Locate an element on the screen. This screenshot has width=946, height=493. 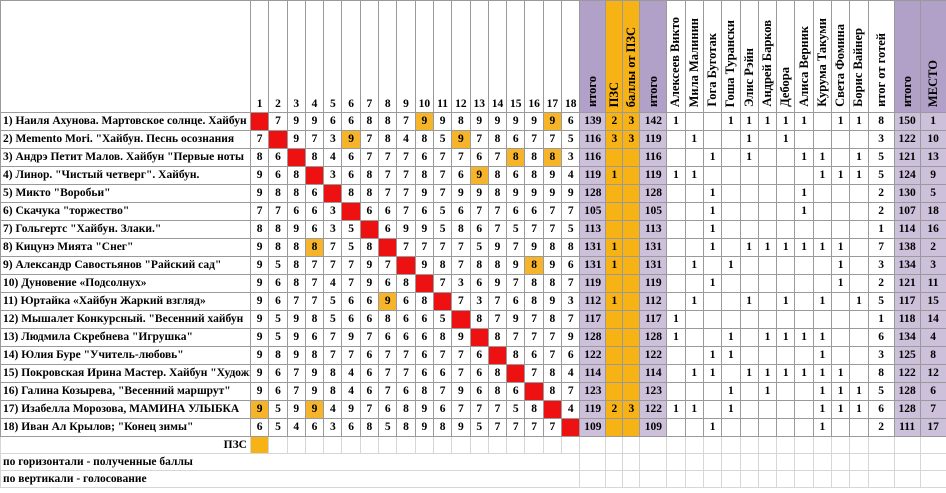
vote-total-cell: 5 is located at coordinates (881, 157).